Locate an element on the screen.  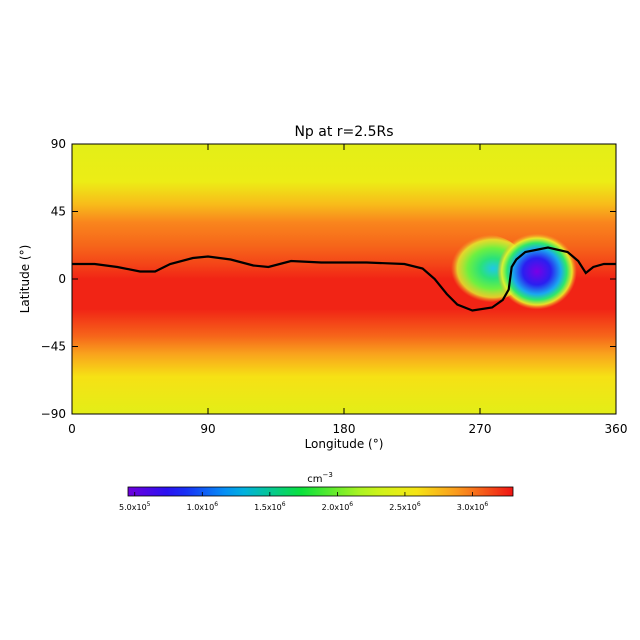
y-tick-label: 45 is located at coordinates (58, 212).